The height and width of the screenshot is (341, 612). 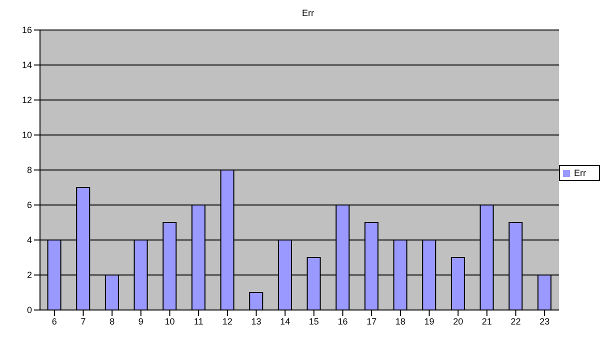 What do you see at coordinates (371, 321) in the screenshot?
I see `x-tick-label: 17` at bounding box center [371, 321].